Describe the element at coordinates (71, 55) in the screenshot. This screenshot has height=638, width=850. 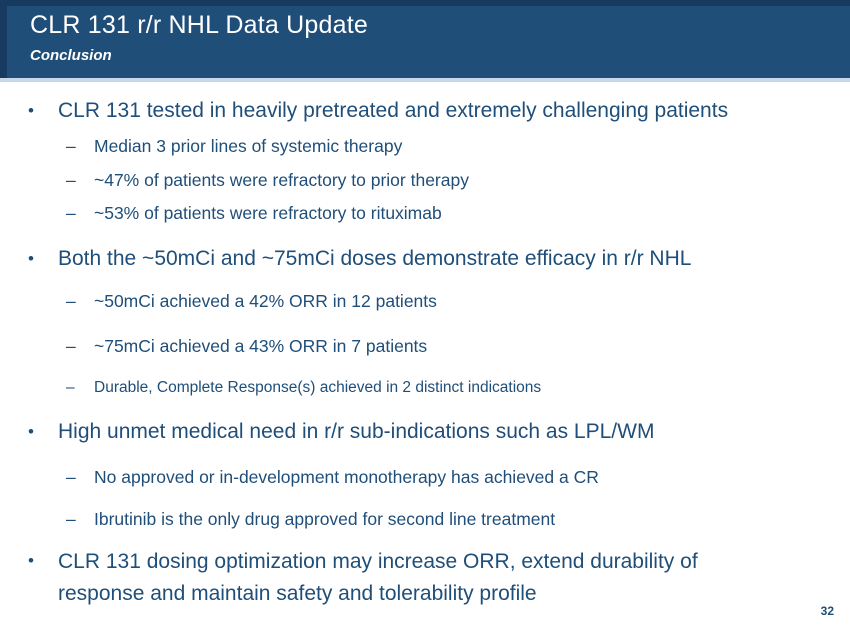
I see `slide-subtitle: Conclusion` at that location.